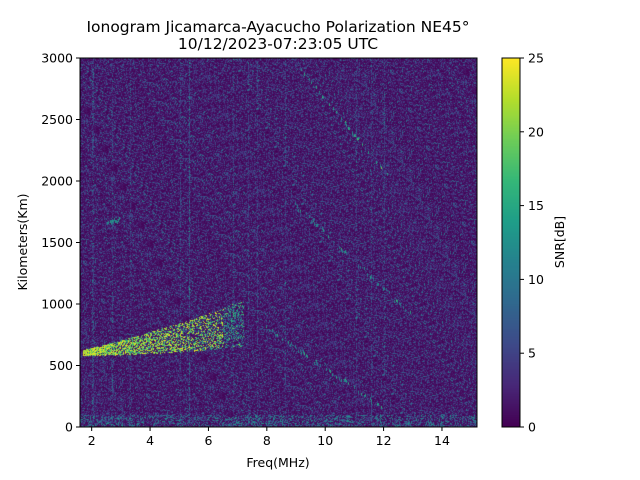 This screenshot has width=640, height=480. Describe the element at coordinates (61, 365) in the screenshot. I see `y-tick-label: 500` at that location.